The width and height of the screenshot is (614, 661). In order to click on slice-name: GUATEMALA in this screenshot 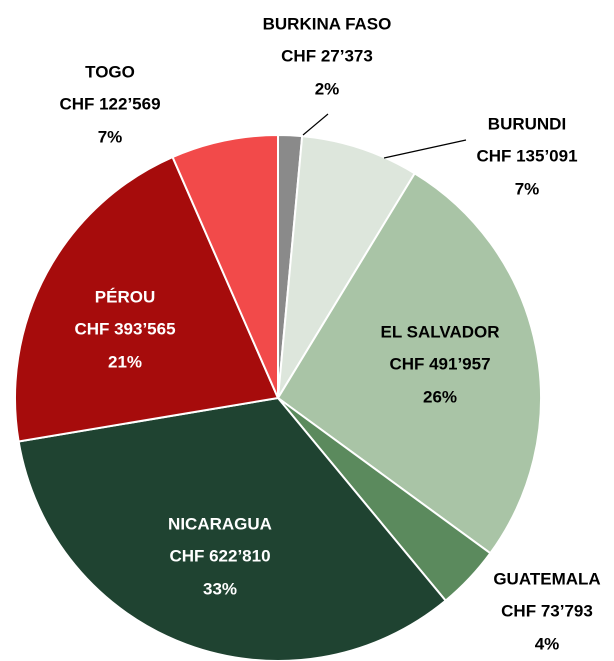, I will do `click(546, 578)`.